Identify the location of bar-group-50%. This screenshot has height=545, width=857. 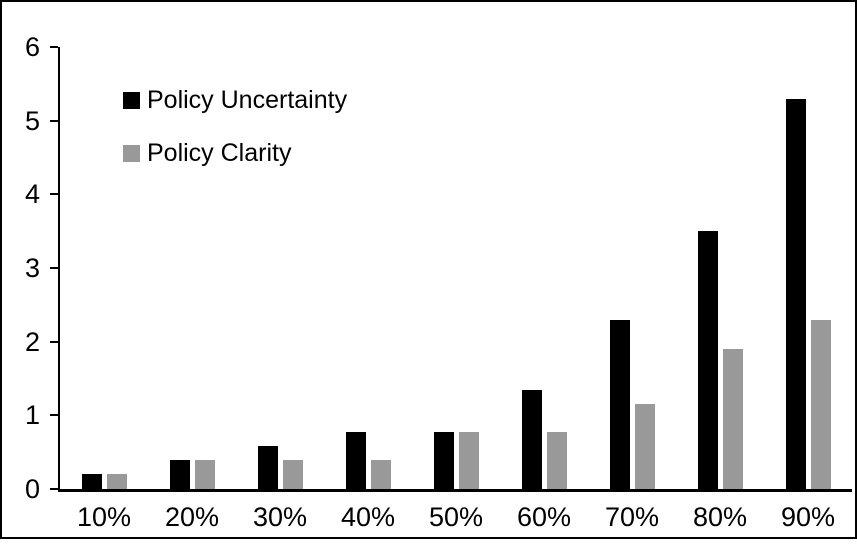
(456, 268).